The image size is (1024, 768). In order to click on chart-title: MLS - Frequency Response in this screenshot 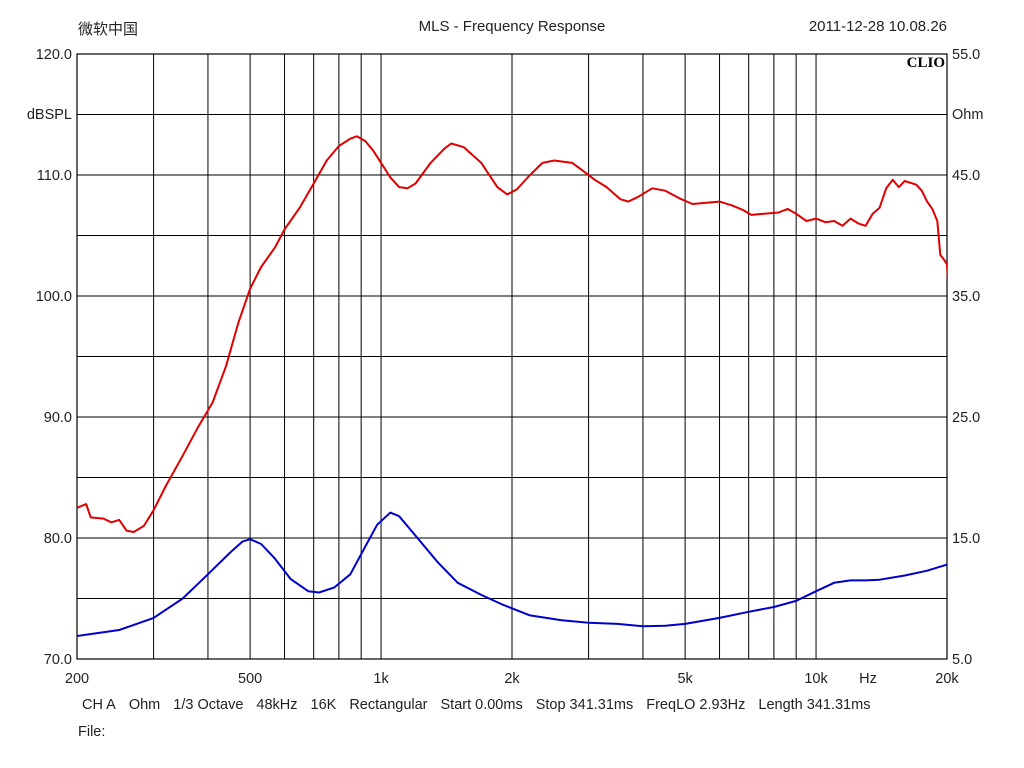, I will do `click(512, 26)`.